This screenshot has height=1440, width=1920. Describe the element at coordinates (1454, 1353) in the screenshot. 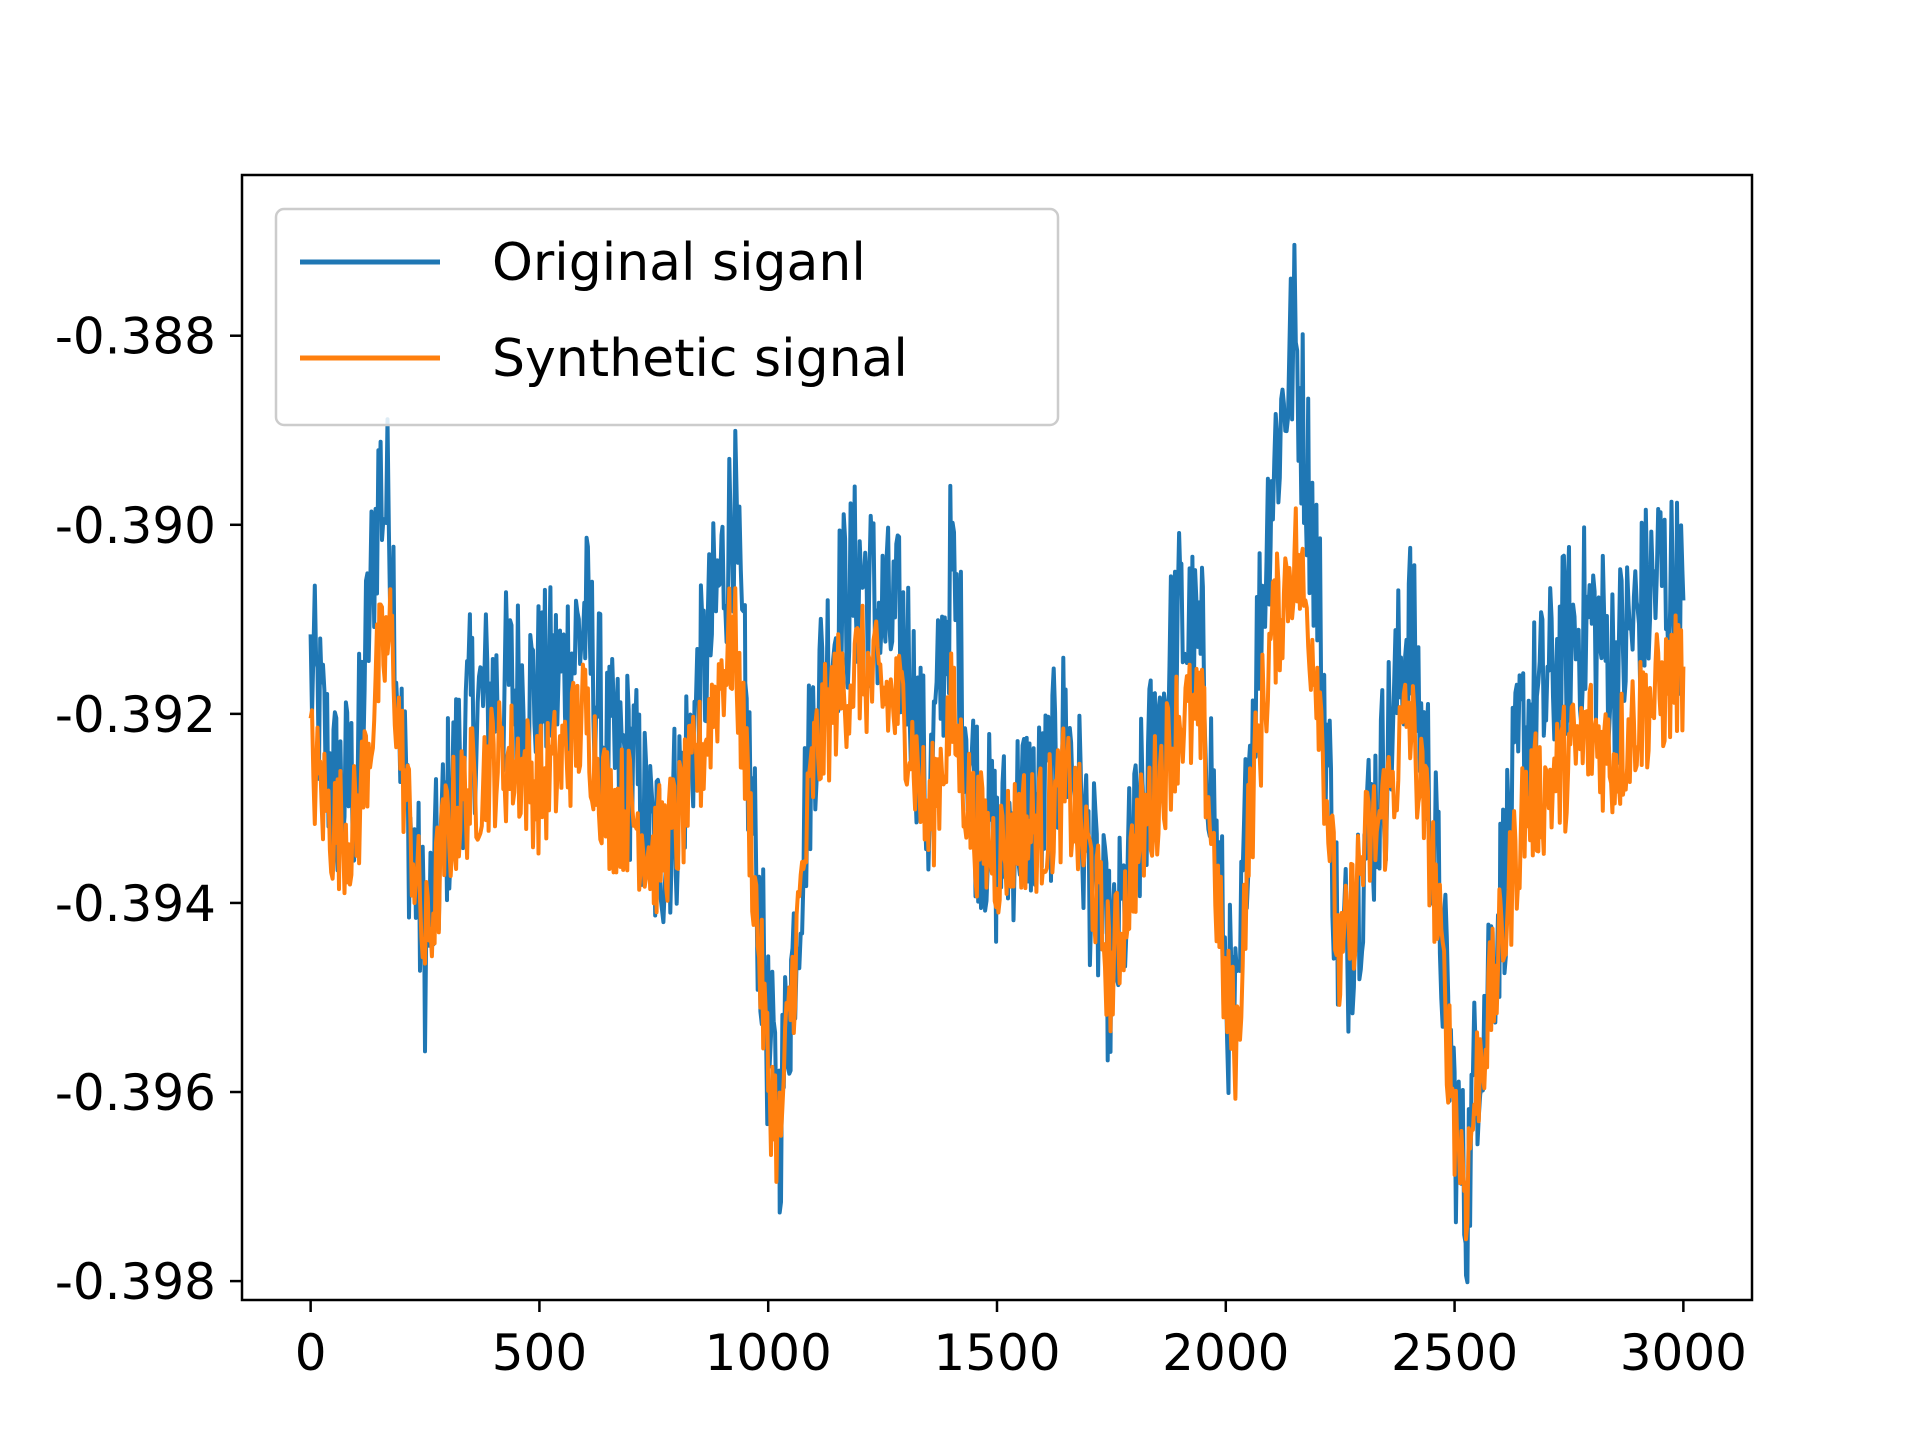

I see `x-tick-label: 2500` at that location.